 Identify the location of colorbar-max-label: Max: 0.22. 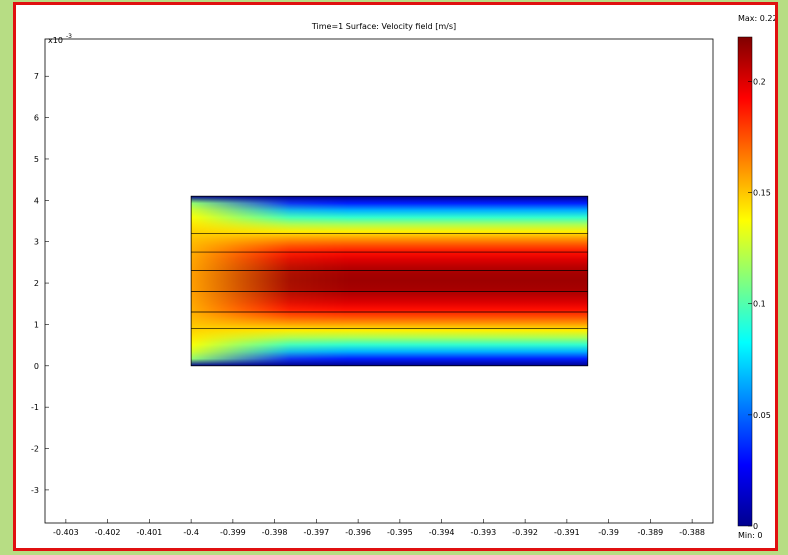
(756, 18).